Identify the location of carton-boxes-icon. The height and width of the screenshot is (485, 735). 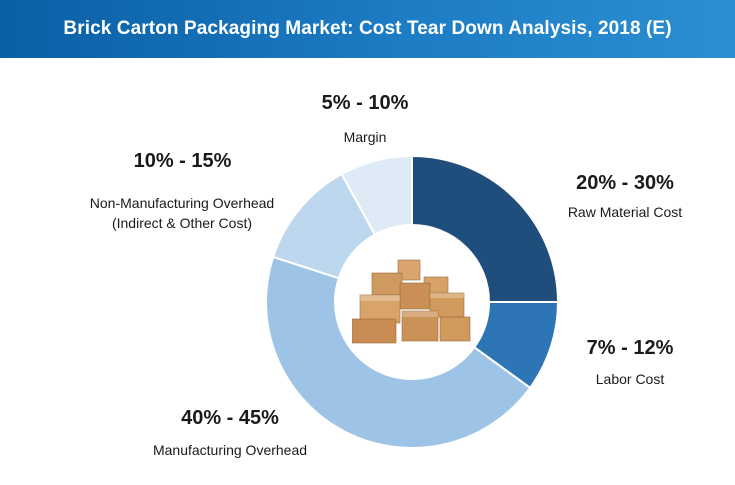
(411, 301).